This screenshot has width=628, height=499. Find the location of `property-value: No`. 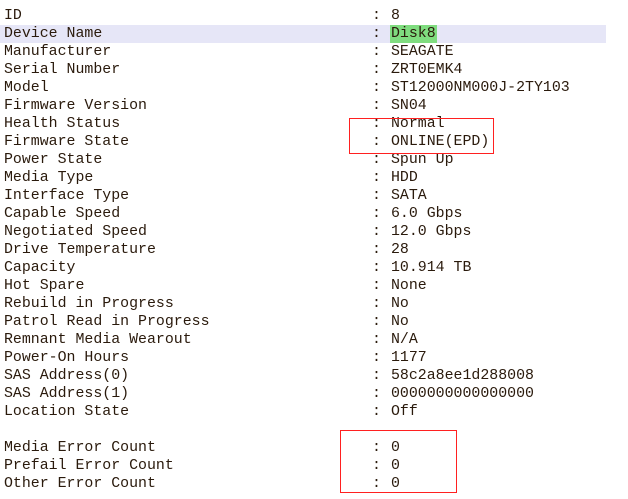

property-value: No is located at coordinates (400, 322).